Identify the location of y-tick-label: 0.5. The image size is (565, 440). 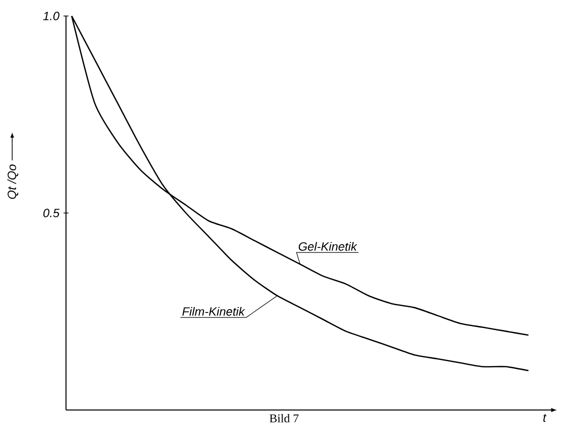
(51, 213).